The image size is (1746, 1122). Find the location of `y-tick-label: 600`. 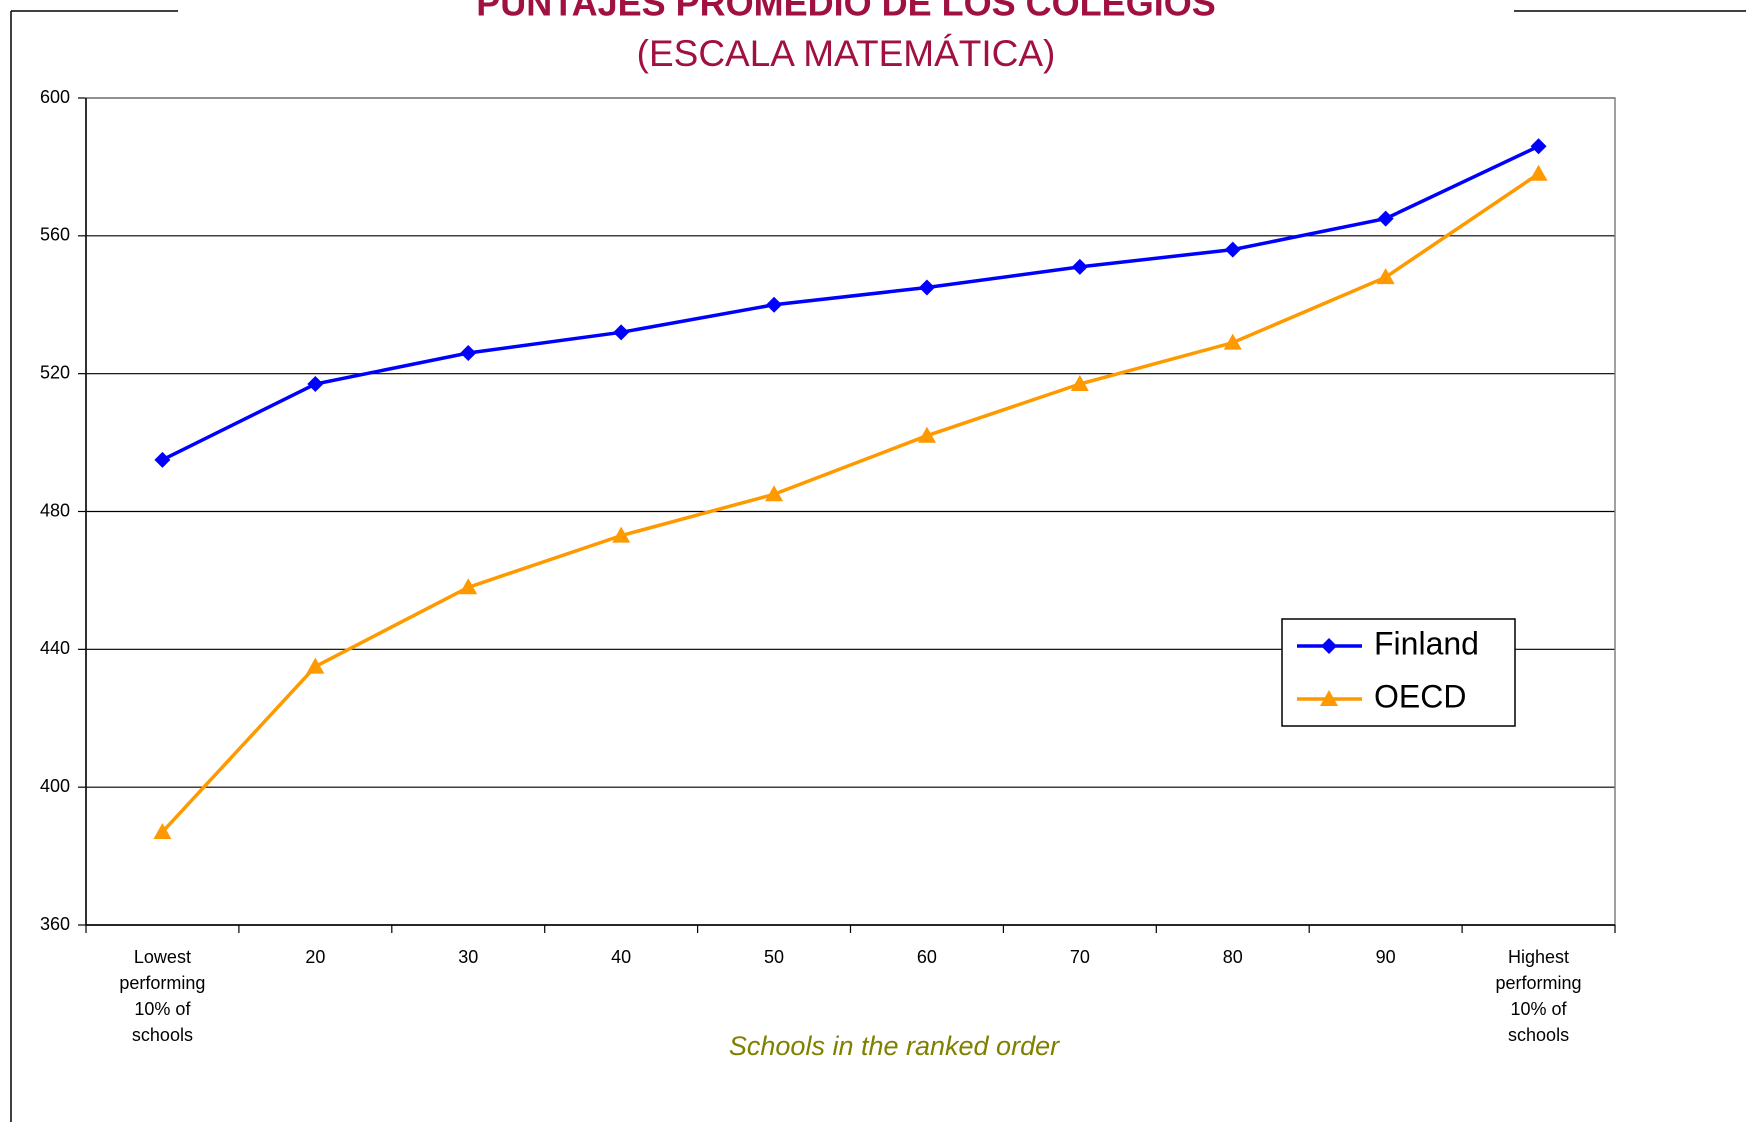

y-tick-label: 600 is located at coordinates (55, 97).